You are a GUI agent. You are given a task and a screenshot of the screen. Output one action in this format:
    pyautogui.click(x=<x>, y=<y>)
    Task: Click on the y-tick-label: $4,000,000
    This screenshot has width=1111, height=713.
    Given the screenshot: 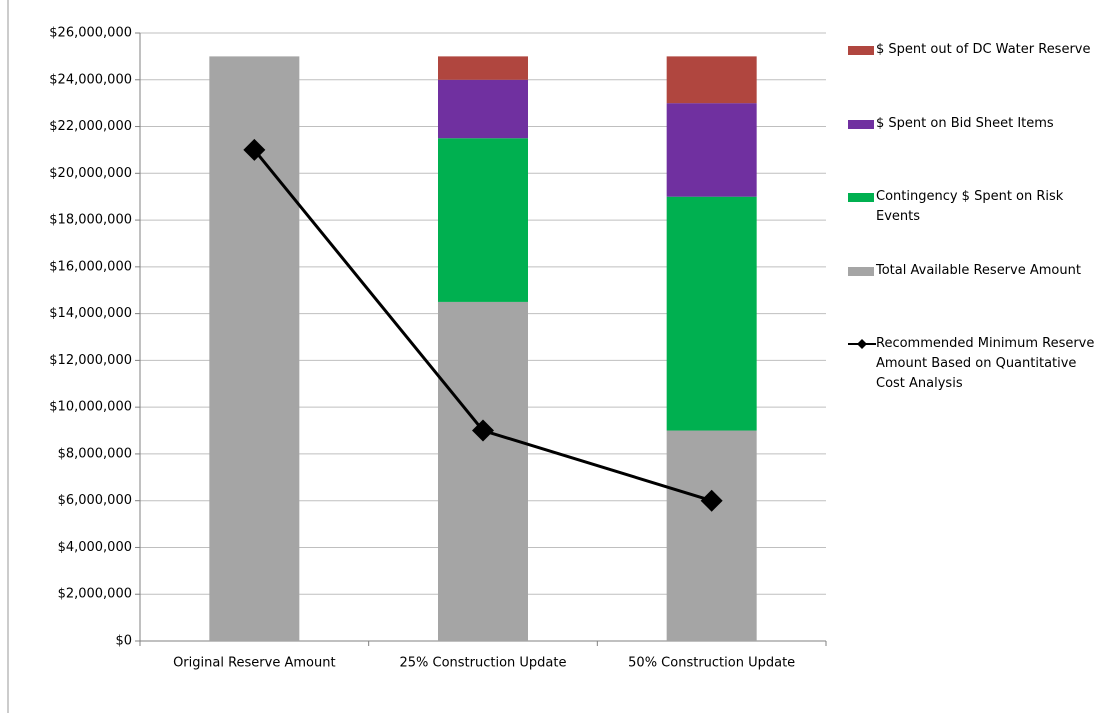 What is the action you would take?
    pyautogui.click(x=95, y=547)
    